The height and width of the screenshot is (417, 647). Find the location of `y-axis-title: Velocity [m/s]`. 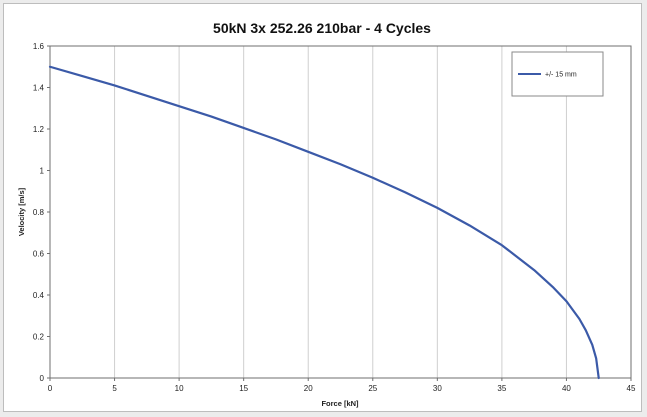

y-axis-title: Velocity [m/s] is located at coordinates (21, 211).